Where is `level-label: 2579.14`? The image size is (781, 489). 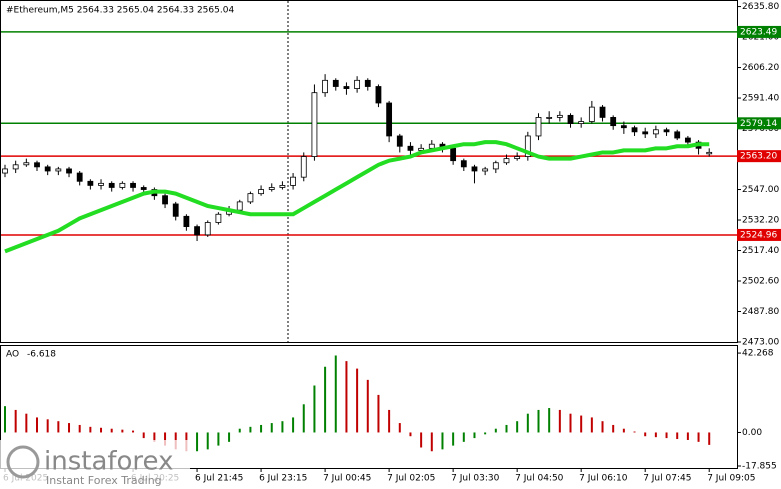 level-label: 2579.14 is located at coordinates (758, 124).